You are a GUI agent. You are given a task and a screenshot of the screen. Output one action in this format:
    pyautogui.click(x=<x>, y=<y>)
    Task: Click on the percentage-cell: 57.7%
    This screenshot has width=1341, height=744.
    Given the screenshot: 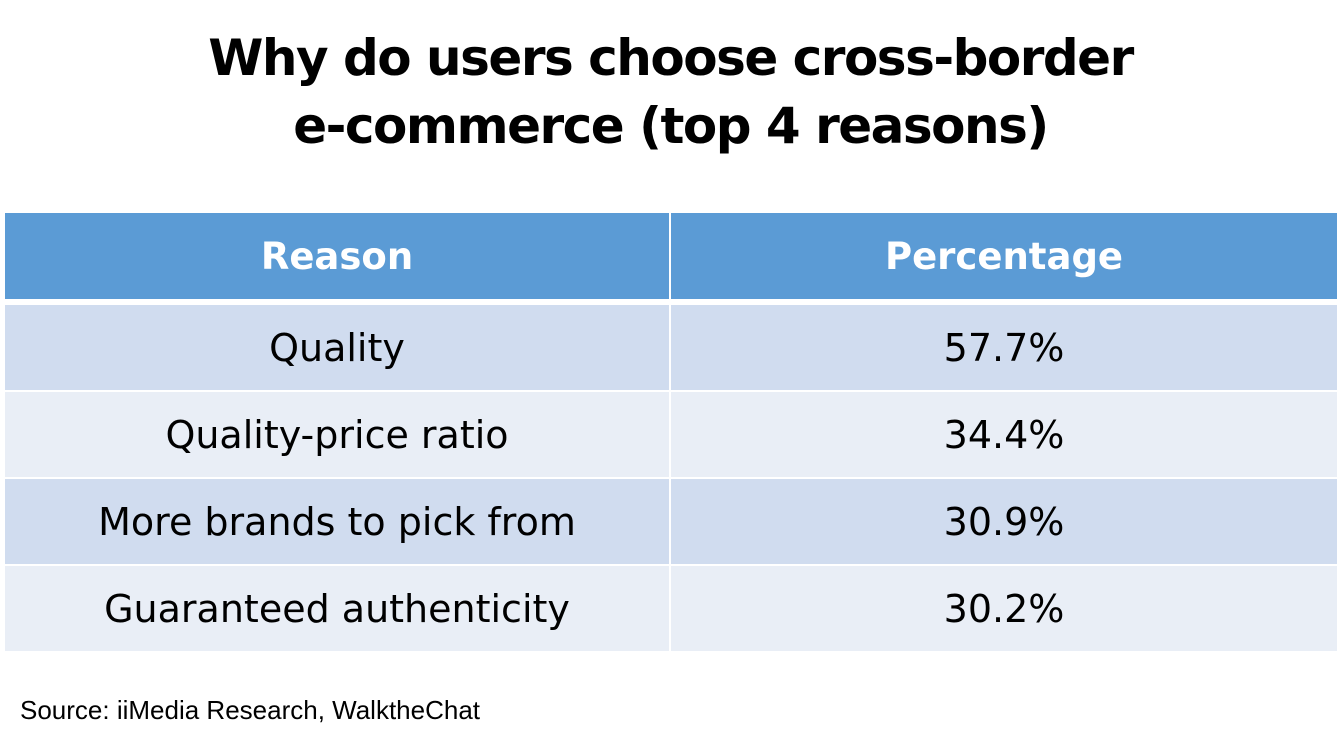 What is the action you would take?
    pyautogui.click(x=1004, y=346)
    